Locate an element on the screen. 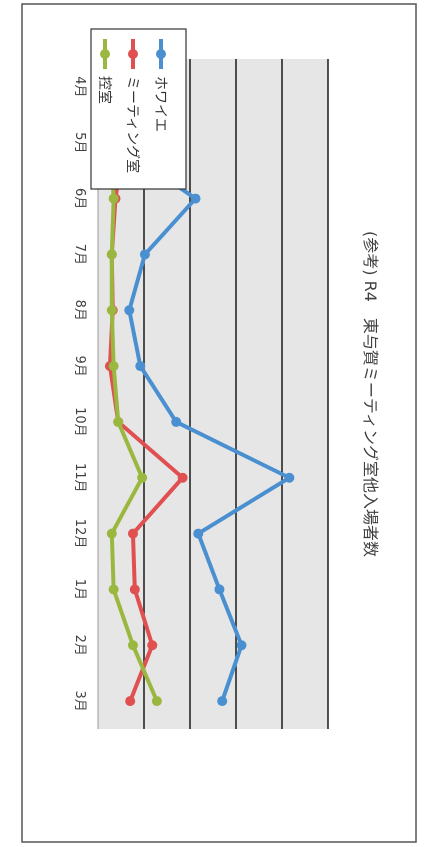 The image size is (425, 847). x-tick-label: 10月 is located at coordinates (79, 422).